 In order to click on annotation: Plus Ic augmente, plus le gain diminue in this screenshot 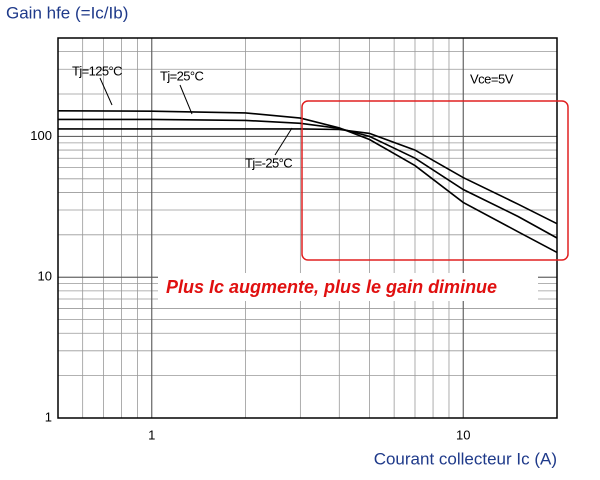, I will do `click(331, 287)`.